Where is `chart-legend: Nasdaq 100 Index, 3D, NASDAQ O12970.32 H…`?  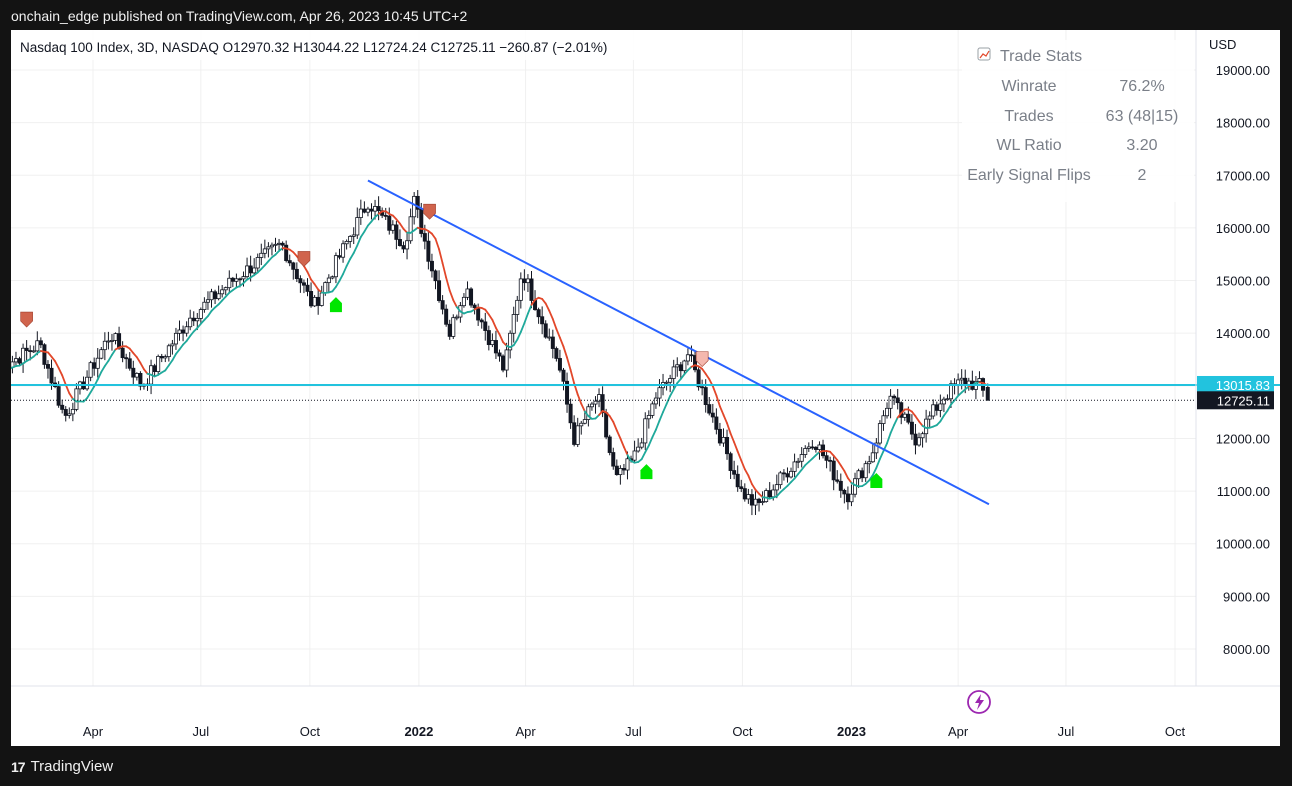
chart-legend: Nasdaq 100 Index, 3D, NASDAQ O12970.32 H… is located at coordinates (336, 45).